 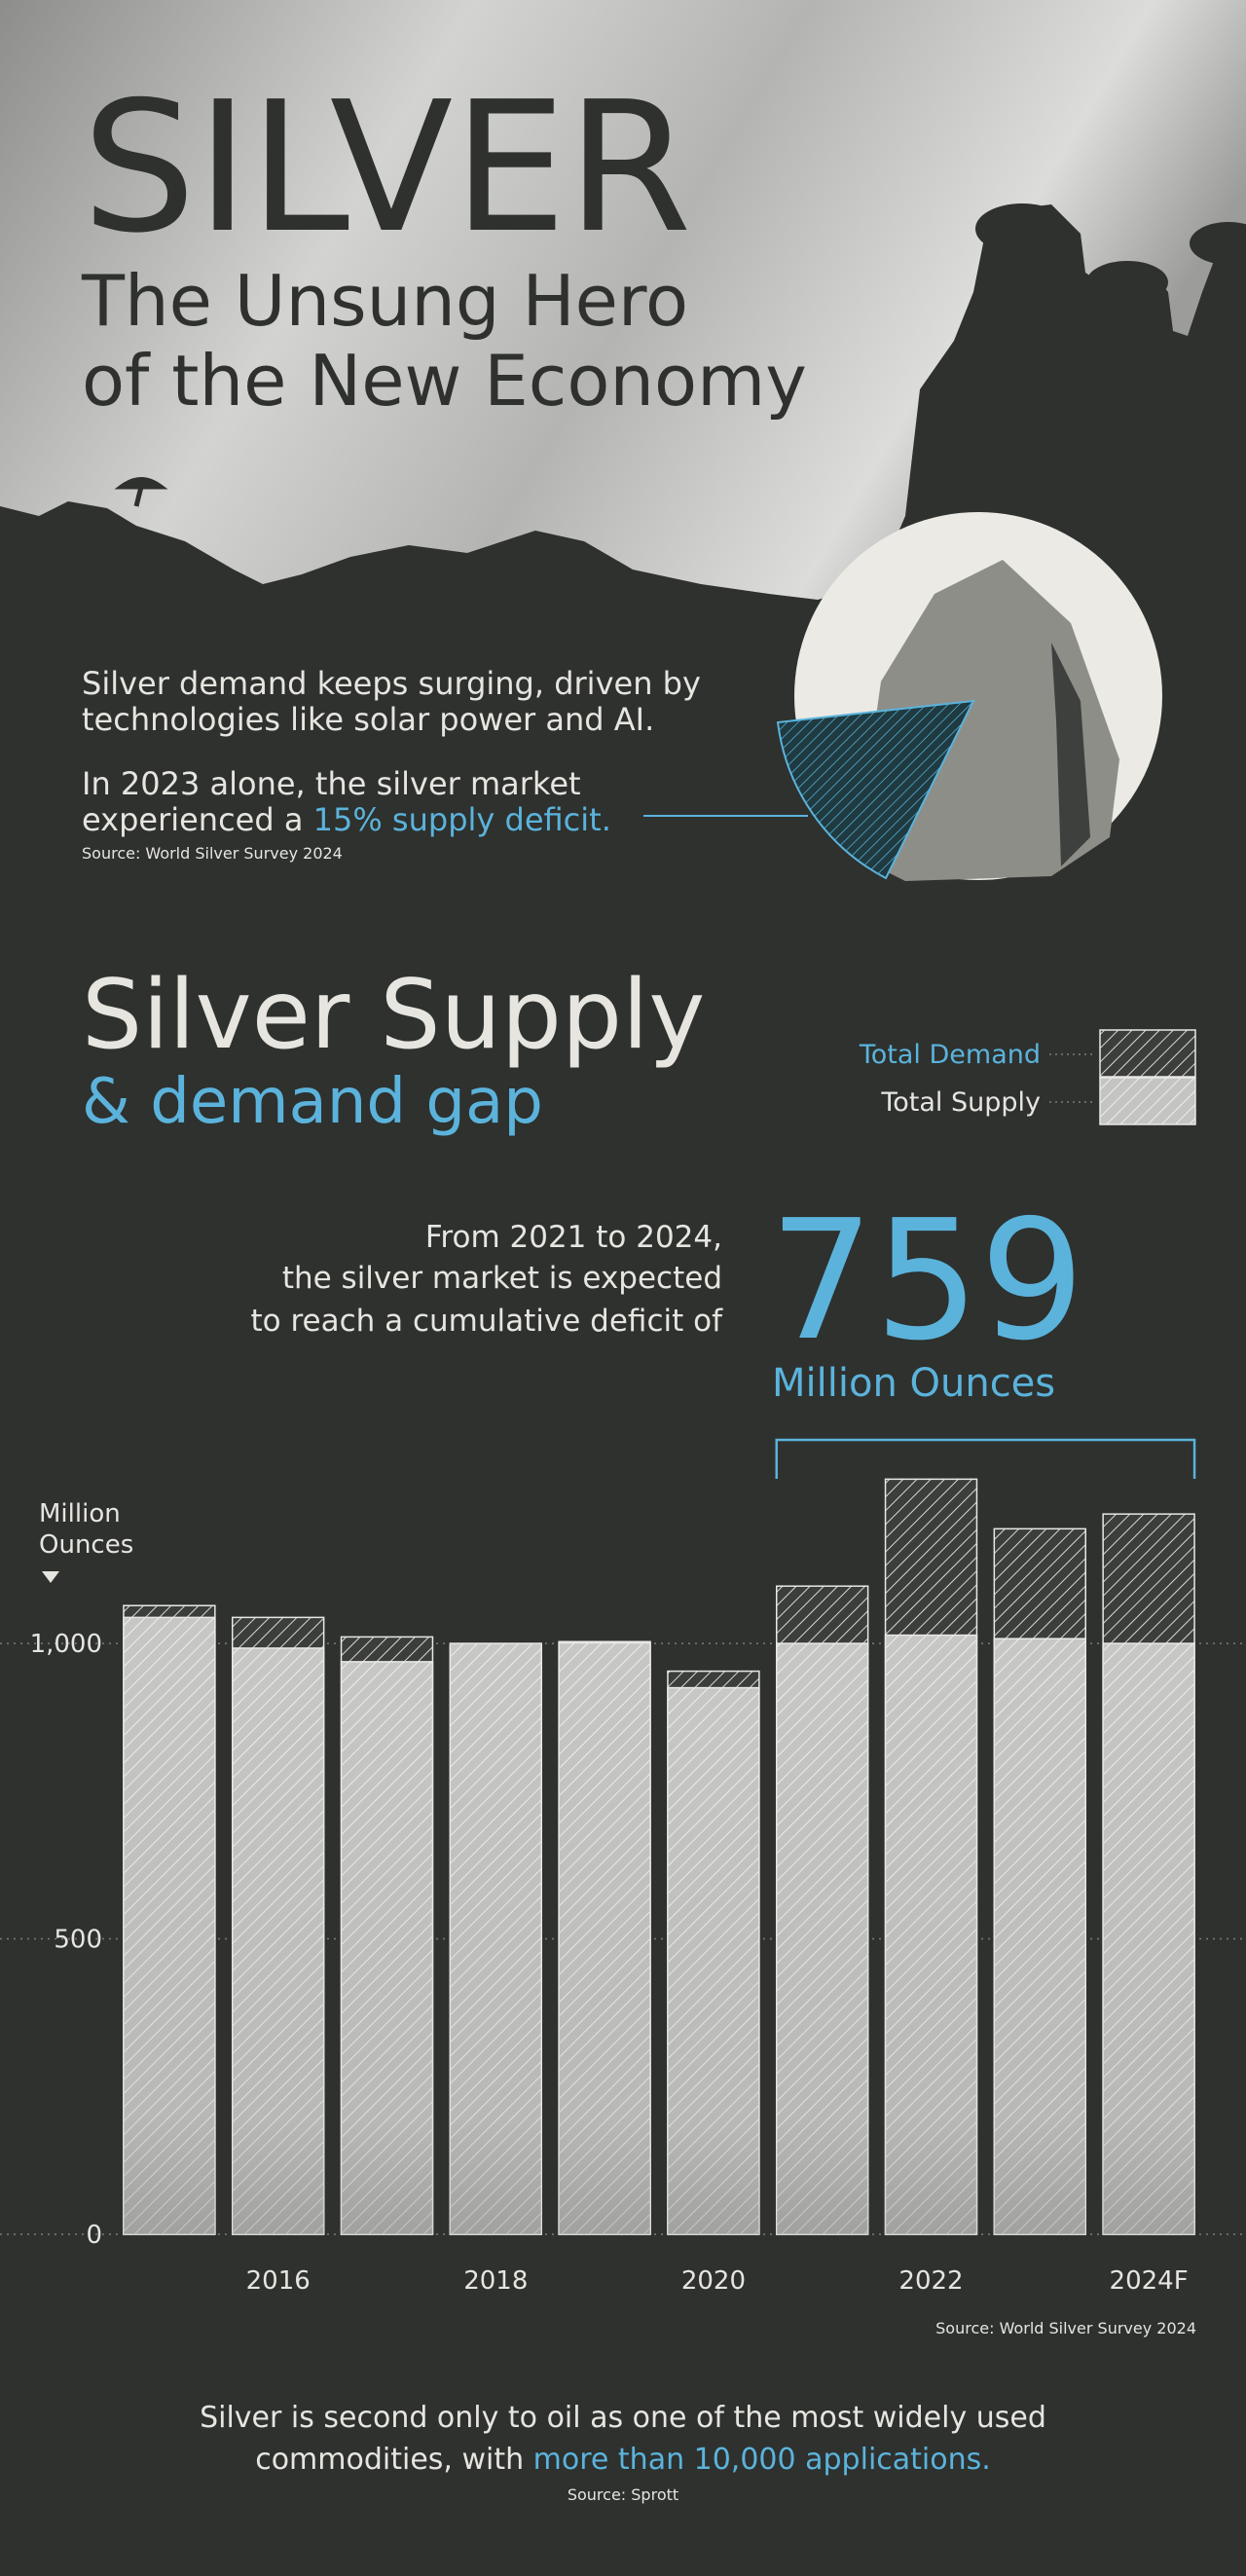 I want to click on x-tick-label: 2024F, so click(x=1149, y=2281).